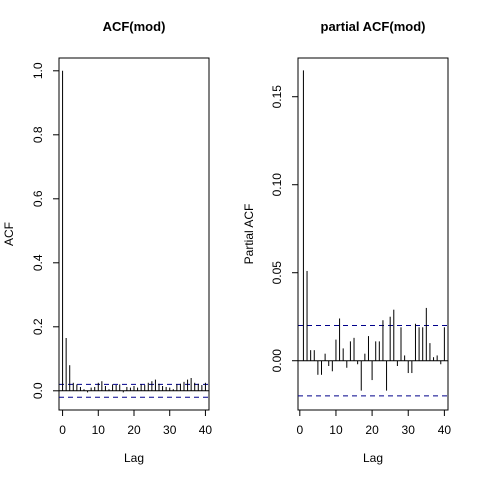 This screenshot has width=480, height=480. Describe the element at coordinates (277, 361) in the screenshot. I see `y-tick-label: 0.00` at that location.